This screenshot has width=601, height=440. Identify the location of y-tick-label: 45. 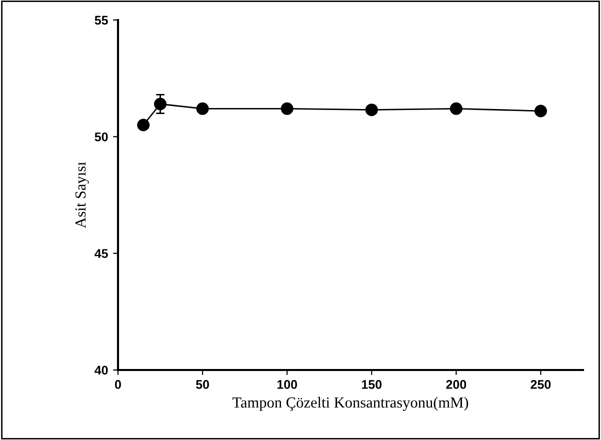
(101, 253).